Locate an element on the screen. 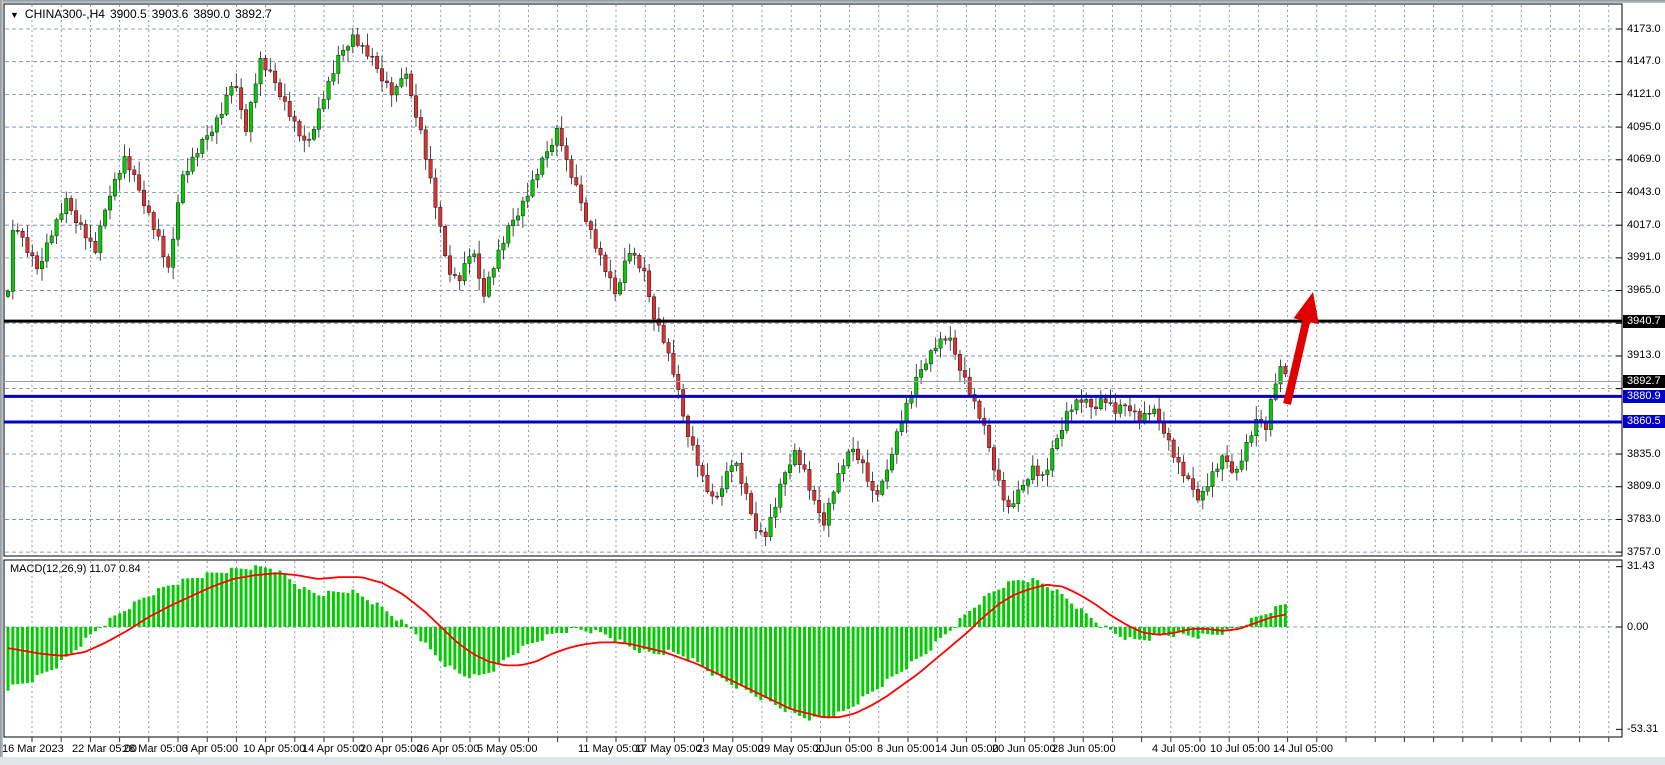 The image size is (1665, 765). time-axis-label: 5 May 05:00 is located at coordinates (507, 749).